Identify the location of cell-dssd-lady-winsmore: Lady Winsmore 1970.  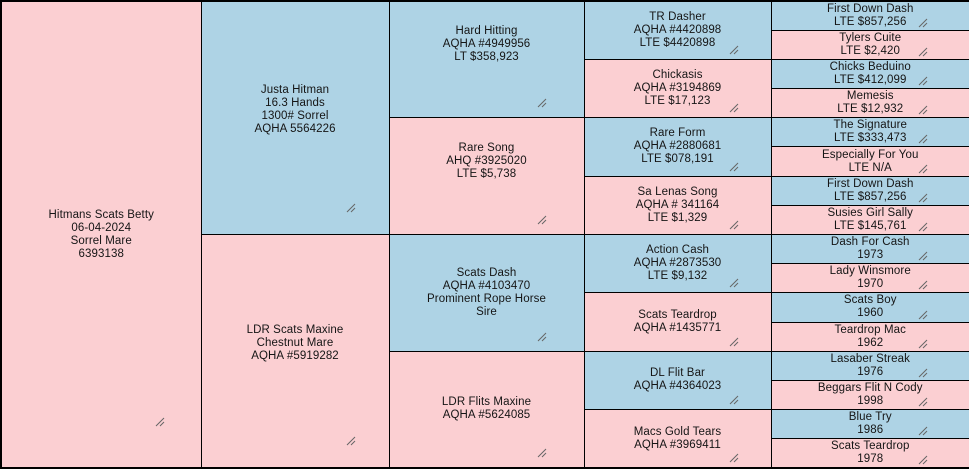
(869, 278).